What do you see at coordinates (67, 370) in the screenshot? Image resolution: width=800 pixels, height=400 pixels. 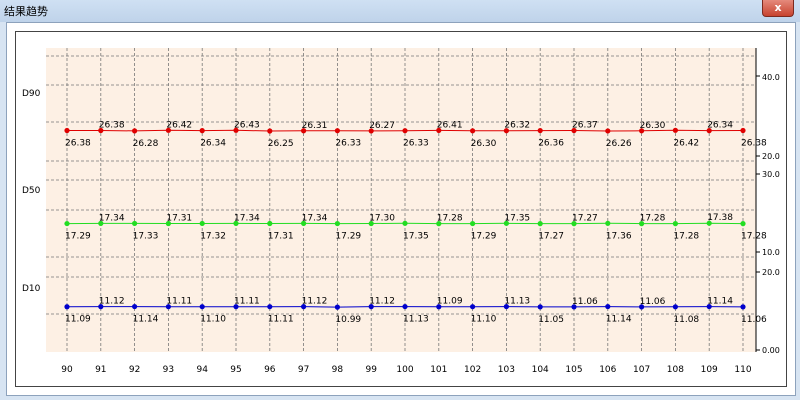 I see `x-tick-label: 90` at bounding box center [67, 370].